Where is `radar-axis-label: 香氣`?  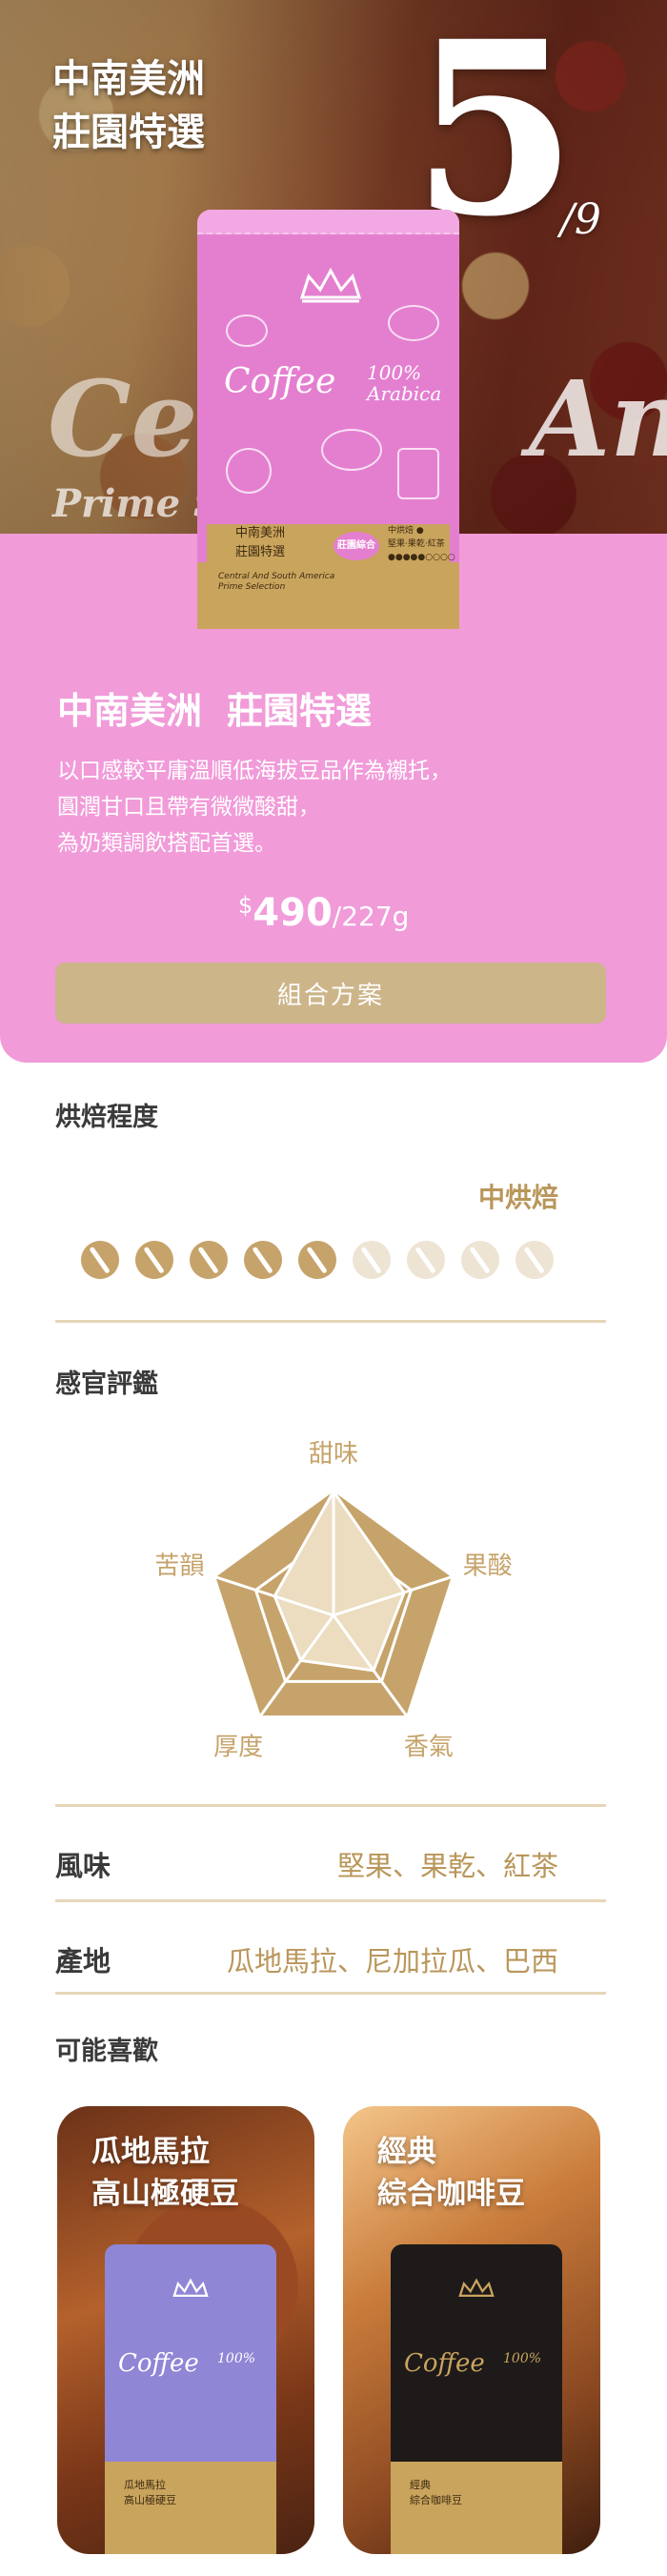 radar-axis-label: 香氣 is located at coordinates (429, 1748).